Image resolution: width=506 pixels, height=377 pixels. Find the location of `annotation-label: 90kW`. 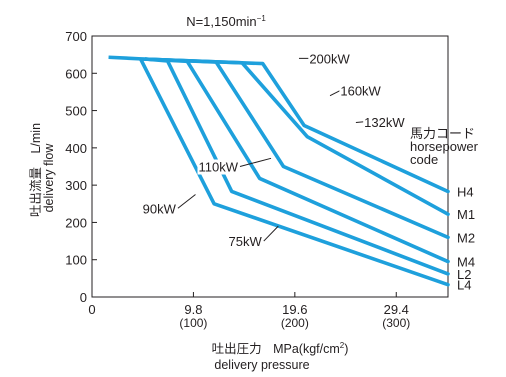

annotation-label: 90kW is located at coordinates (160, 208).